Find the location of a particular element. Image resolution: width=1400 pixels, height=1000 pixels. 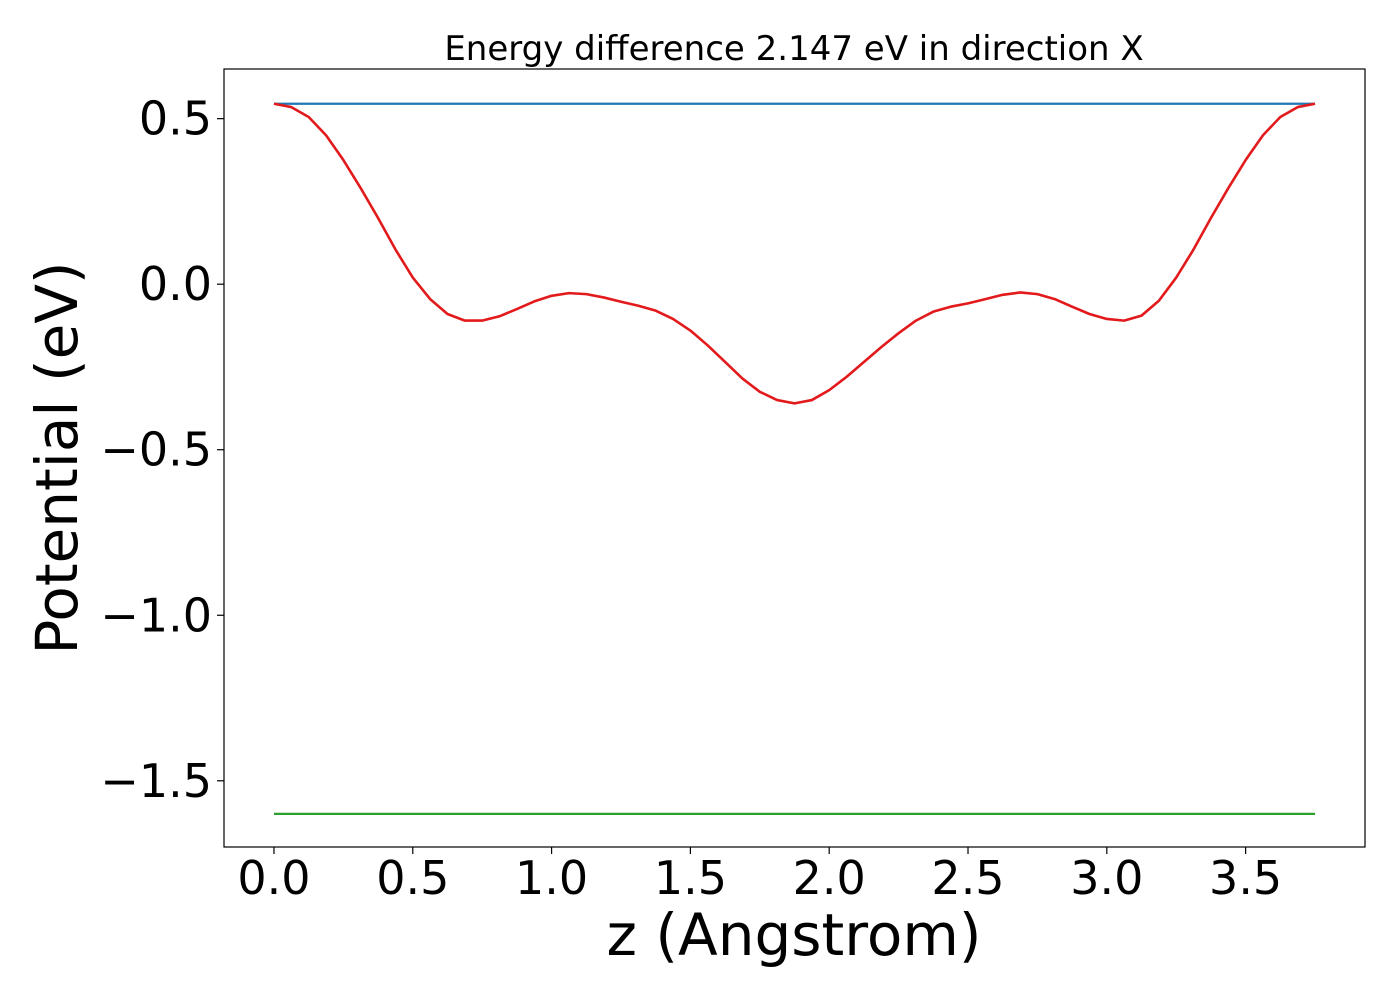

x-axis: 0.0 0.5 1.0 1.5 2.0 2.5 3.0 3.5 is located at coordinates (759, 876).